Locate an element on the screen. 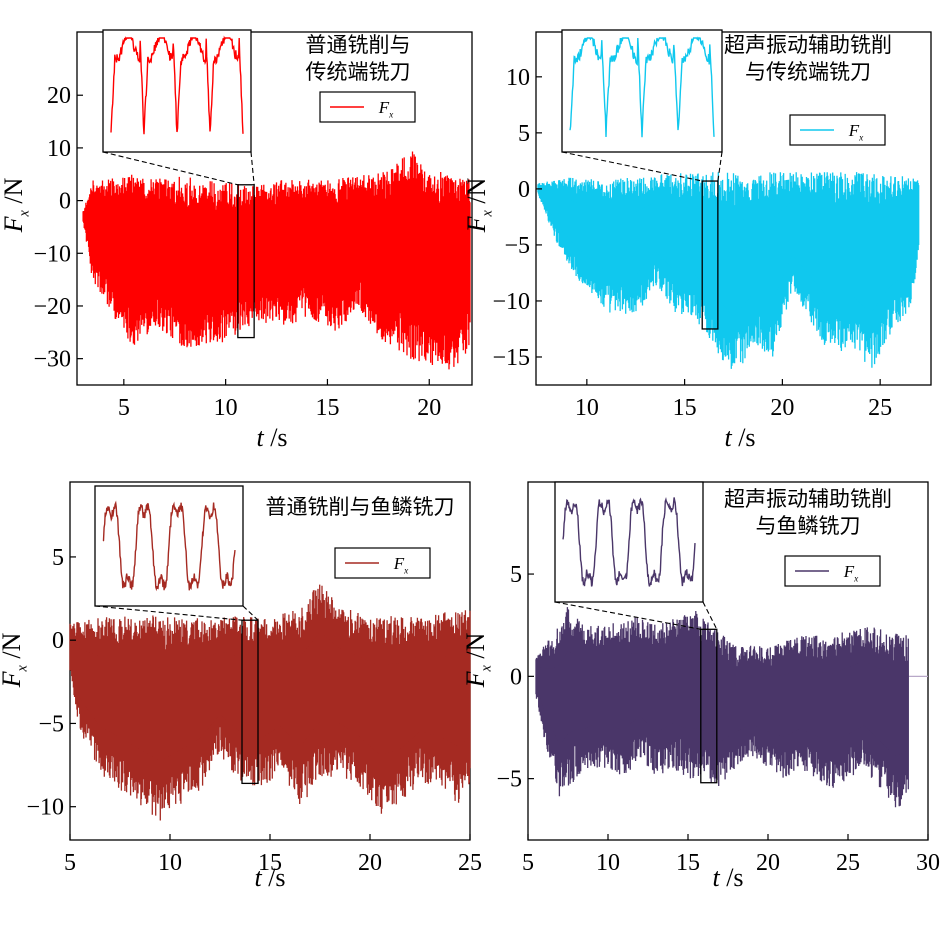 The image size is (945, 945). y-tick-label: 20 is located at coordinates (59, 96).